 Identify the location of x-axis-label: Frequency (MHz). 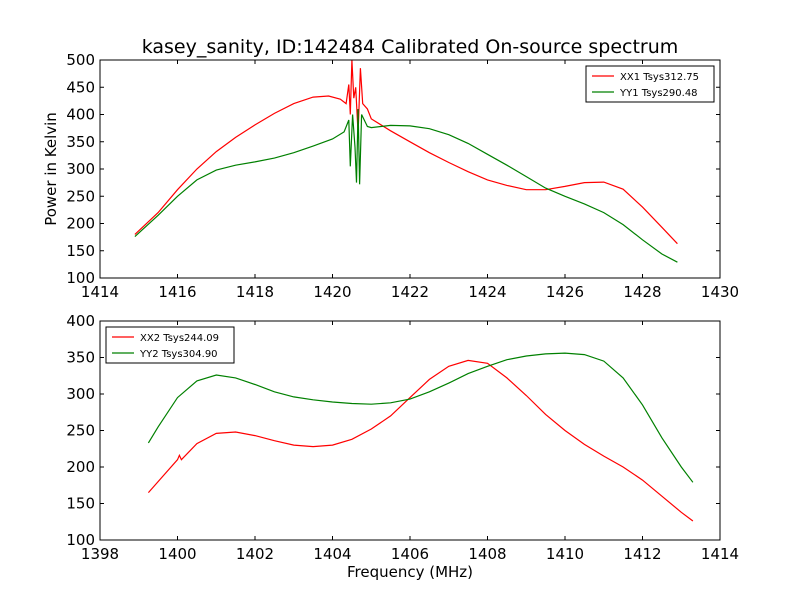
(410, 572).